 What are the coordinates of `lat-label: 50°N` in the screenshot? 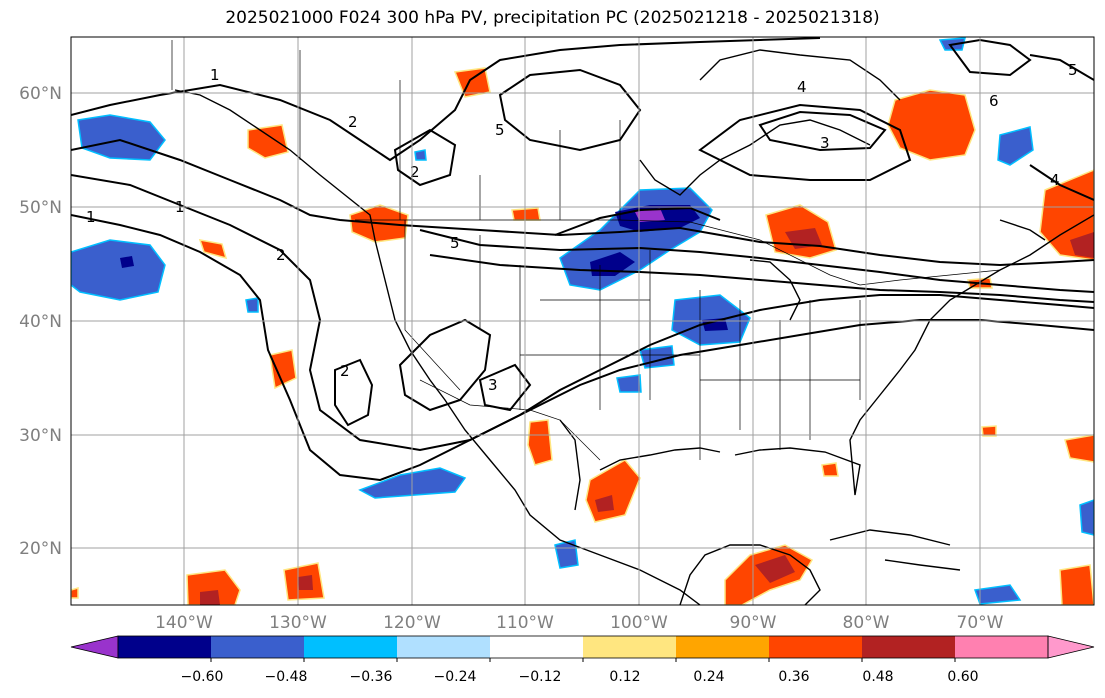 It's located at (40, 208).